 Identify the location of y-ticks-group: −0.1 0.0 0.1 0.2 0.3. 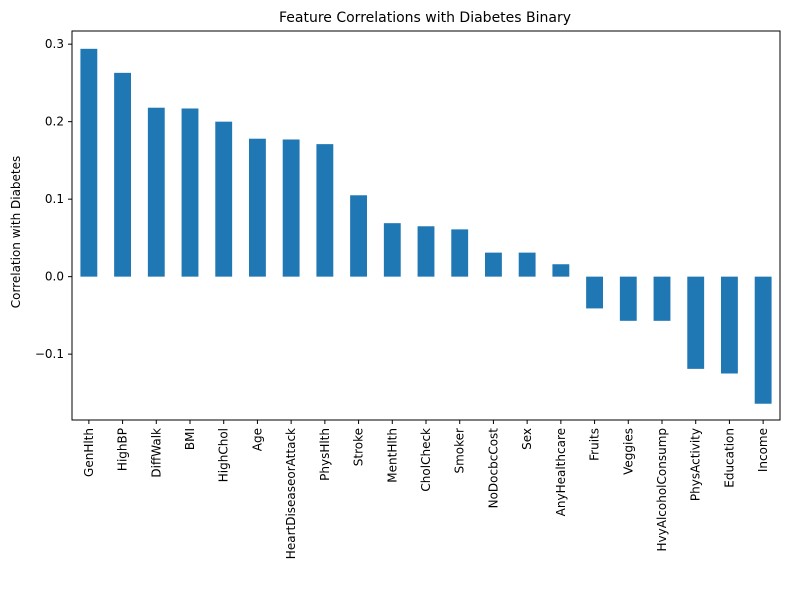
(53, 199).